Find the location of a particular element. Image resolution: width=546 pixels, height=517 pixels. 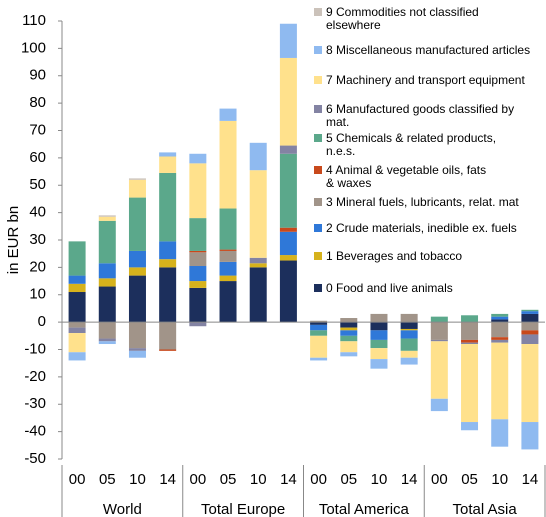

y-axis-label: in EUR bn is located at coordinates (13, 240).